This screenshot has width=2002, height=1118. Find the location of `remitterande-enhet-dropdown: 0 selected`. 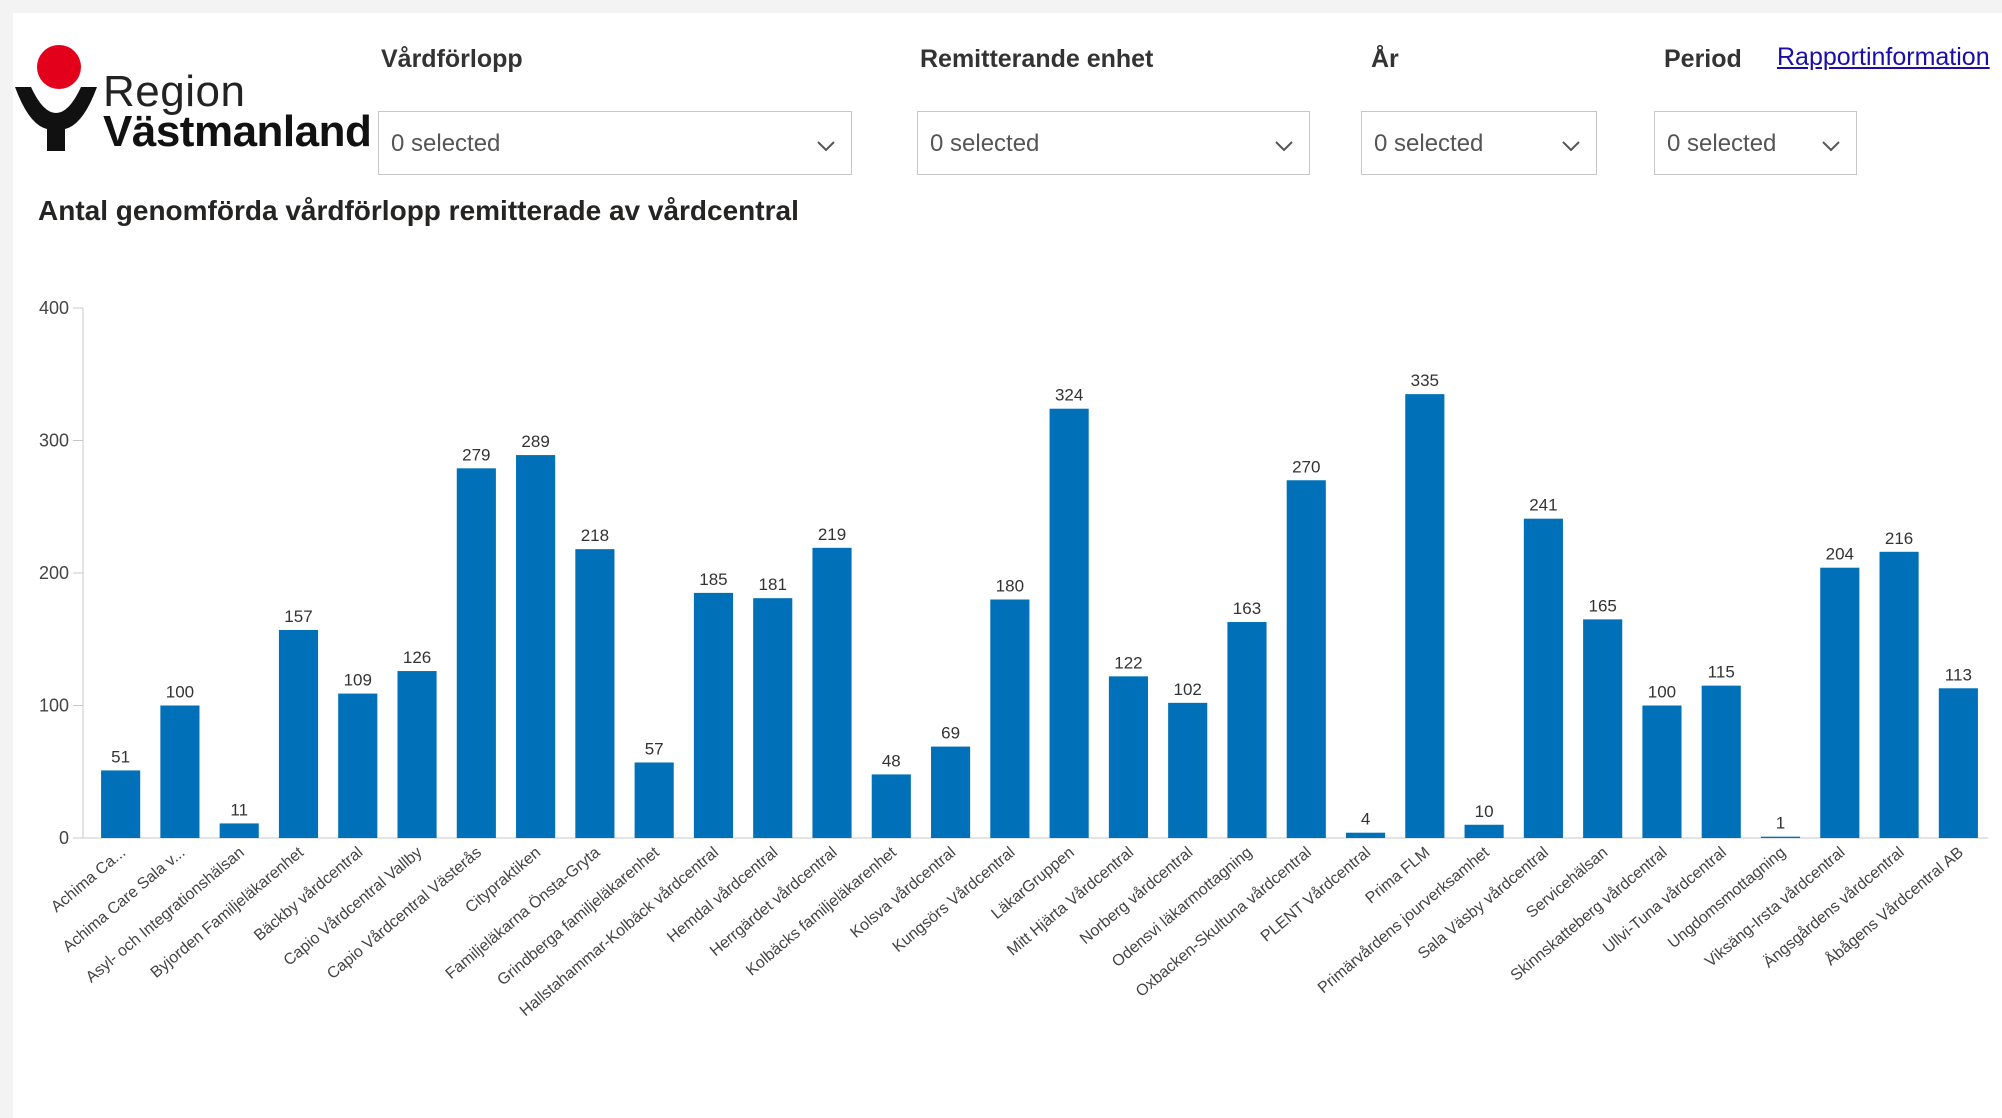

remitterande-enhet-dropdown: 0 selected is located at coordinates (1113, 143).